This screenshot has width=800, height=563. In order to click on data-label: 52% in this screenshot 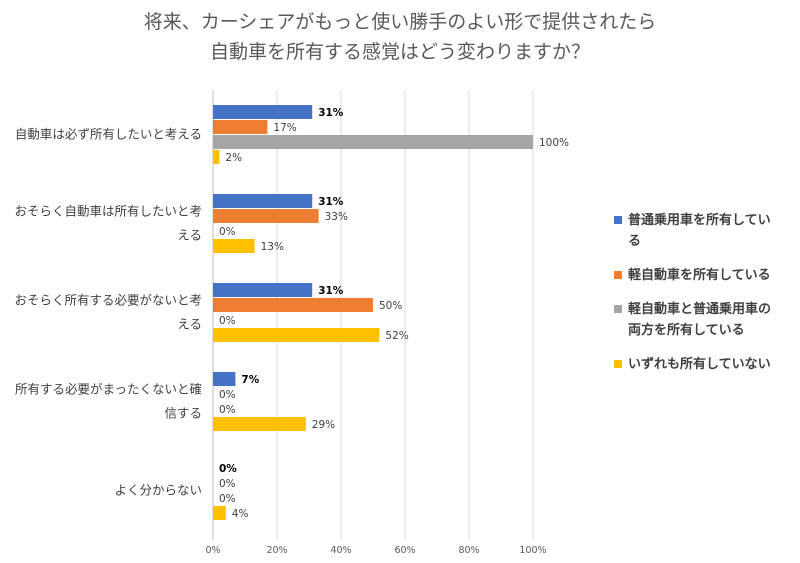, I will do `click(396, 336)`.